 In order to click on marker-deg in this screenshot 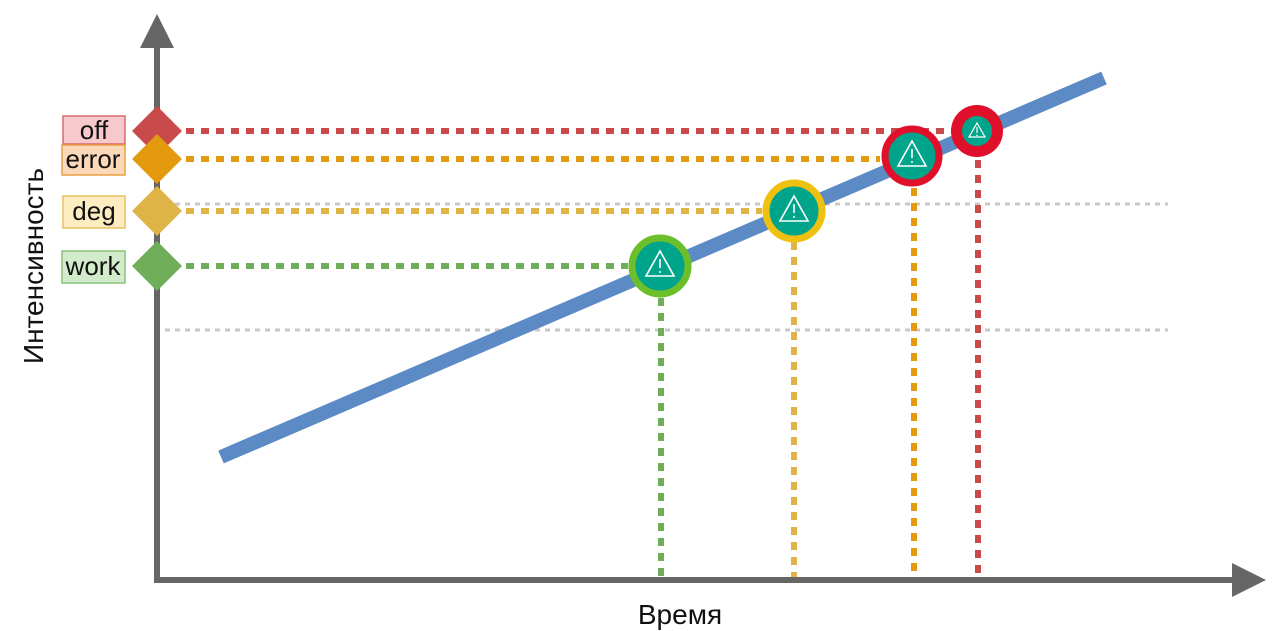, I will do `click(794, 211)`.